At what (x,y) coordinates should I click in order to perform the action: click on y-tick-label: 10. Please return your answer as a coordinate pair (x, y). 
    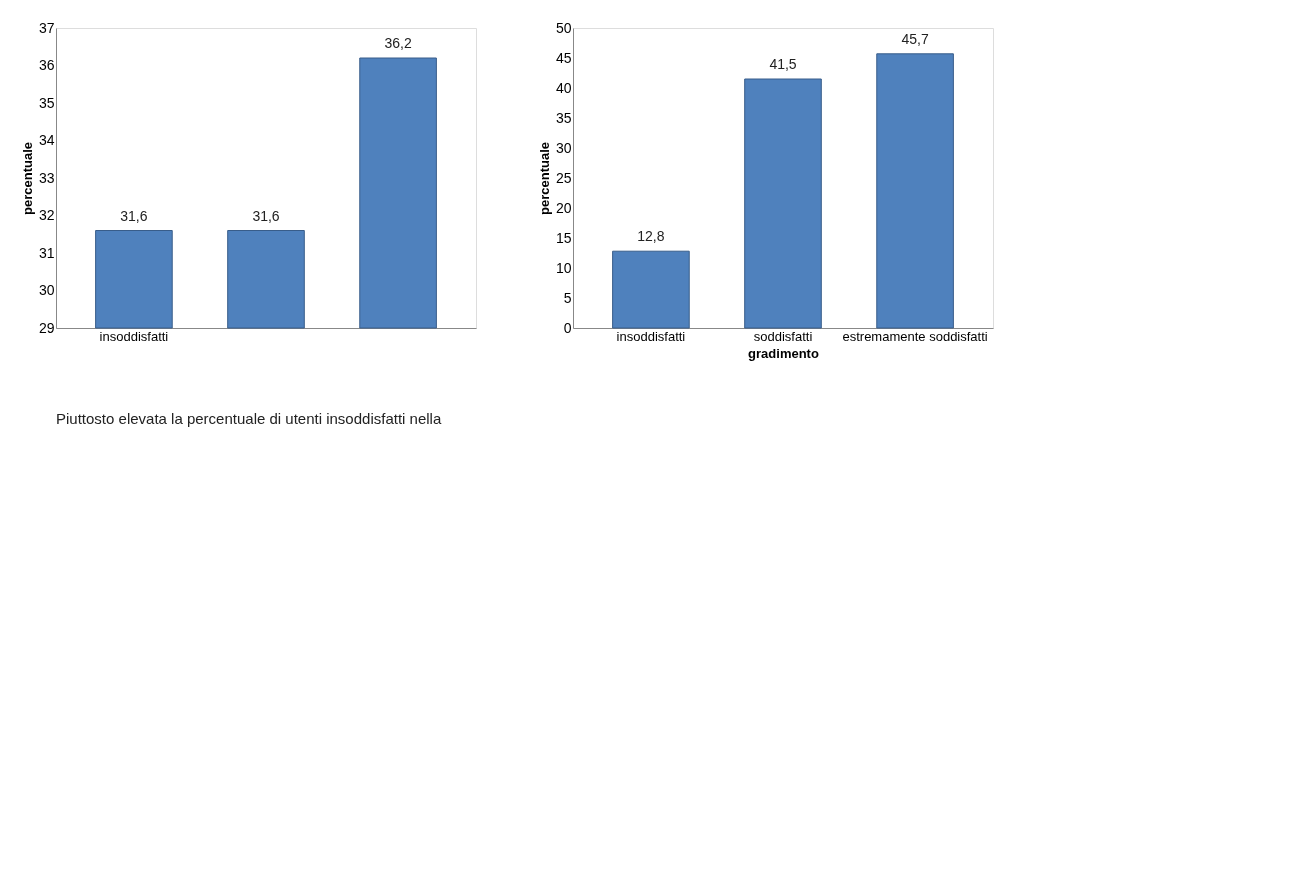
    Looking at the image, I should click on (563, 267).